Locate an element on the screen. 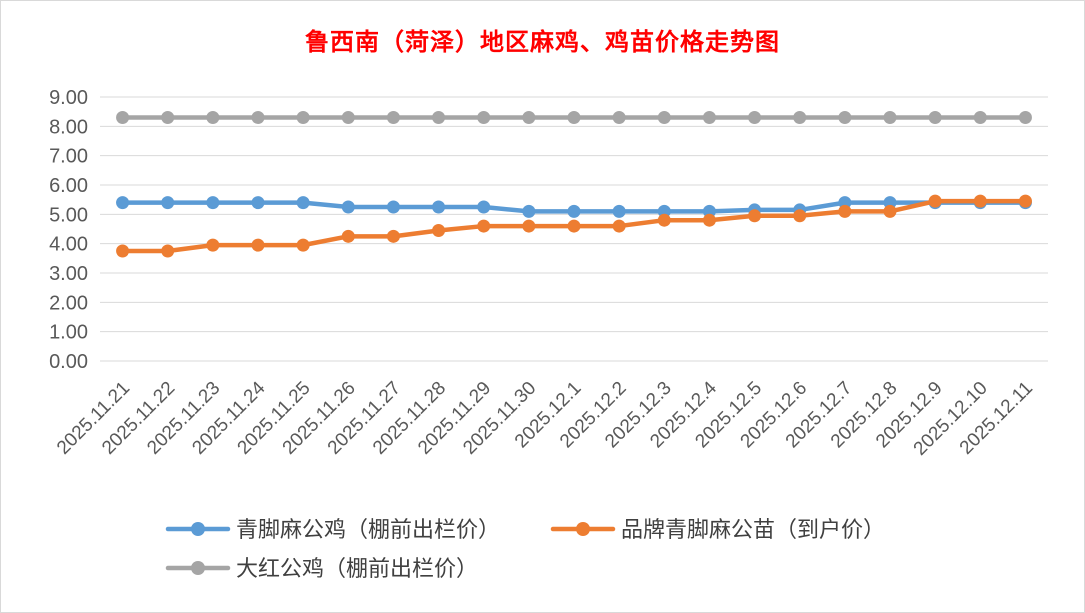  y-tick-label: 1.00 is located at coordinates (68, 333).